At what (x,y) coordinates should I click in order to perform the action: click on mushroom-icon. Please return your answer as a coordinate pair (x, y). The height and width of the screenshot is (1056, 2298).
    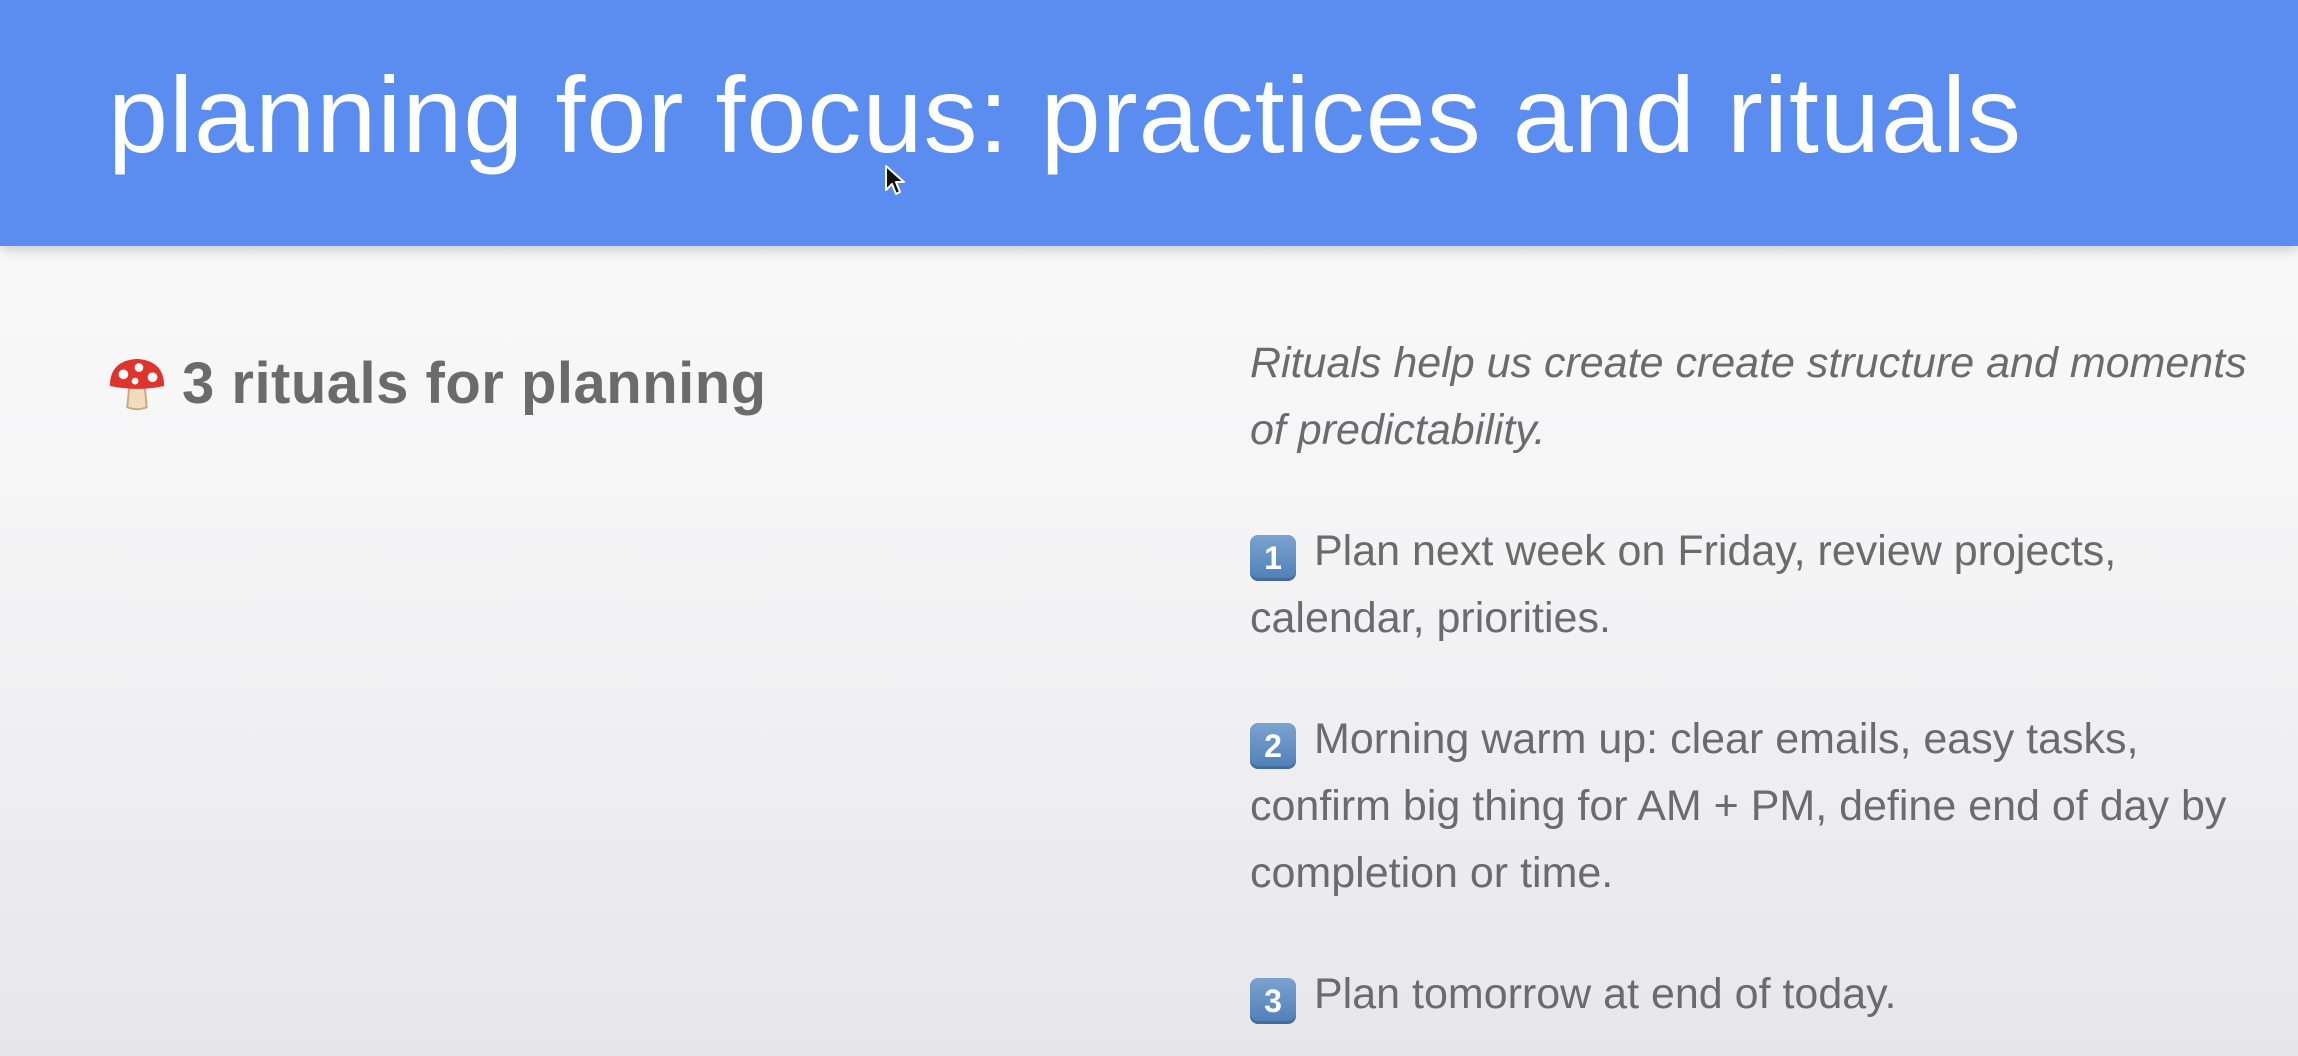
    Looking at the image, I should click on (137, 384).